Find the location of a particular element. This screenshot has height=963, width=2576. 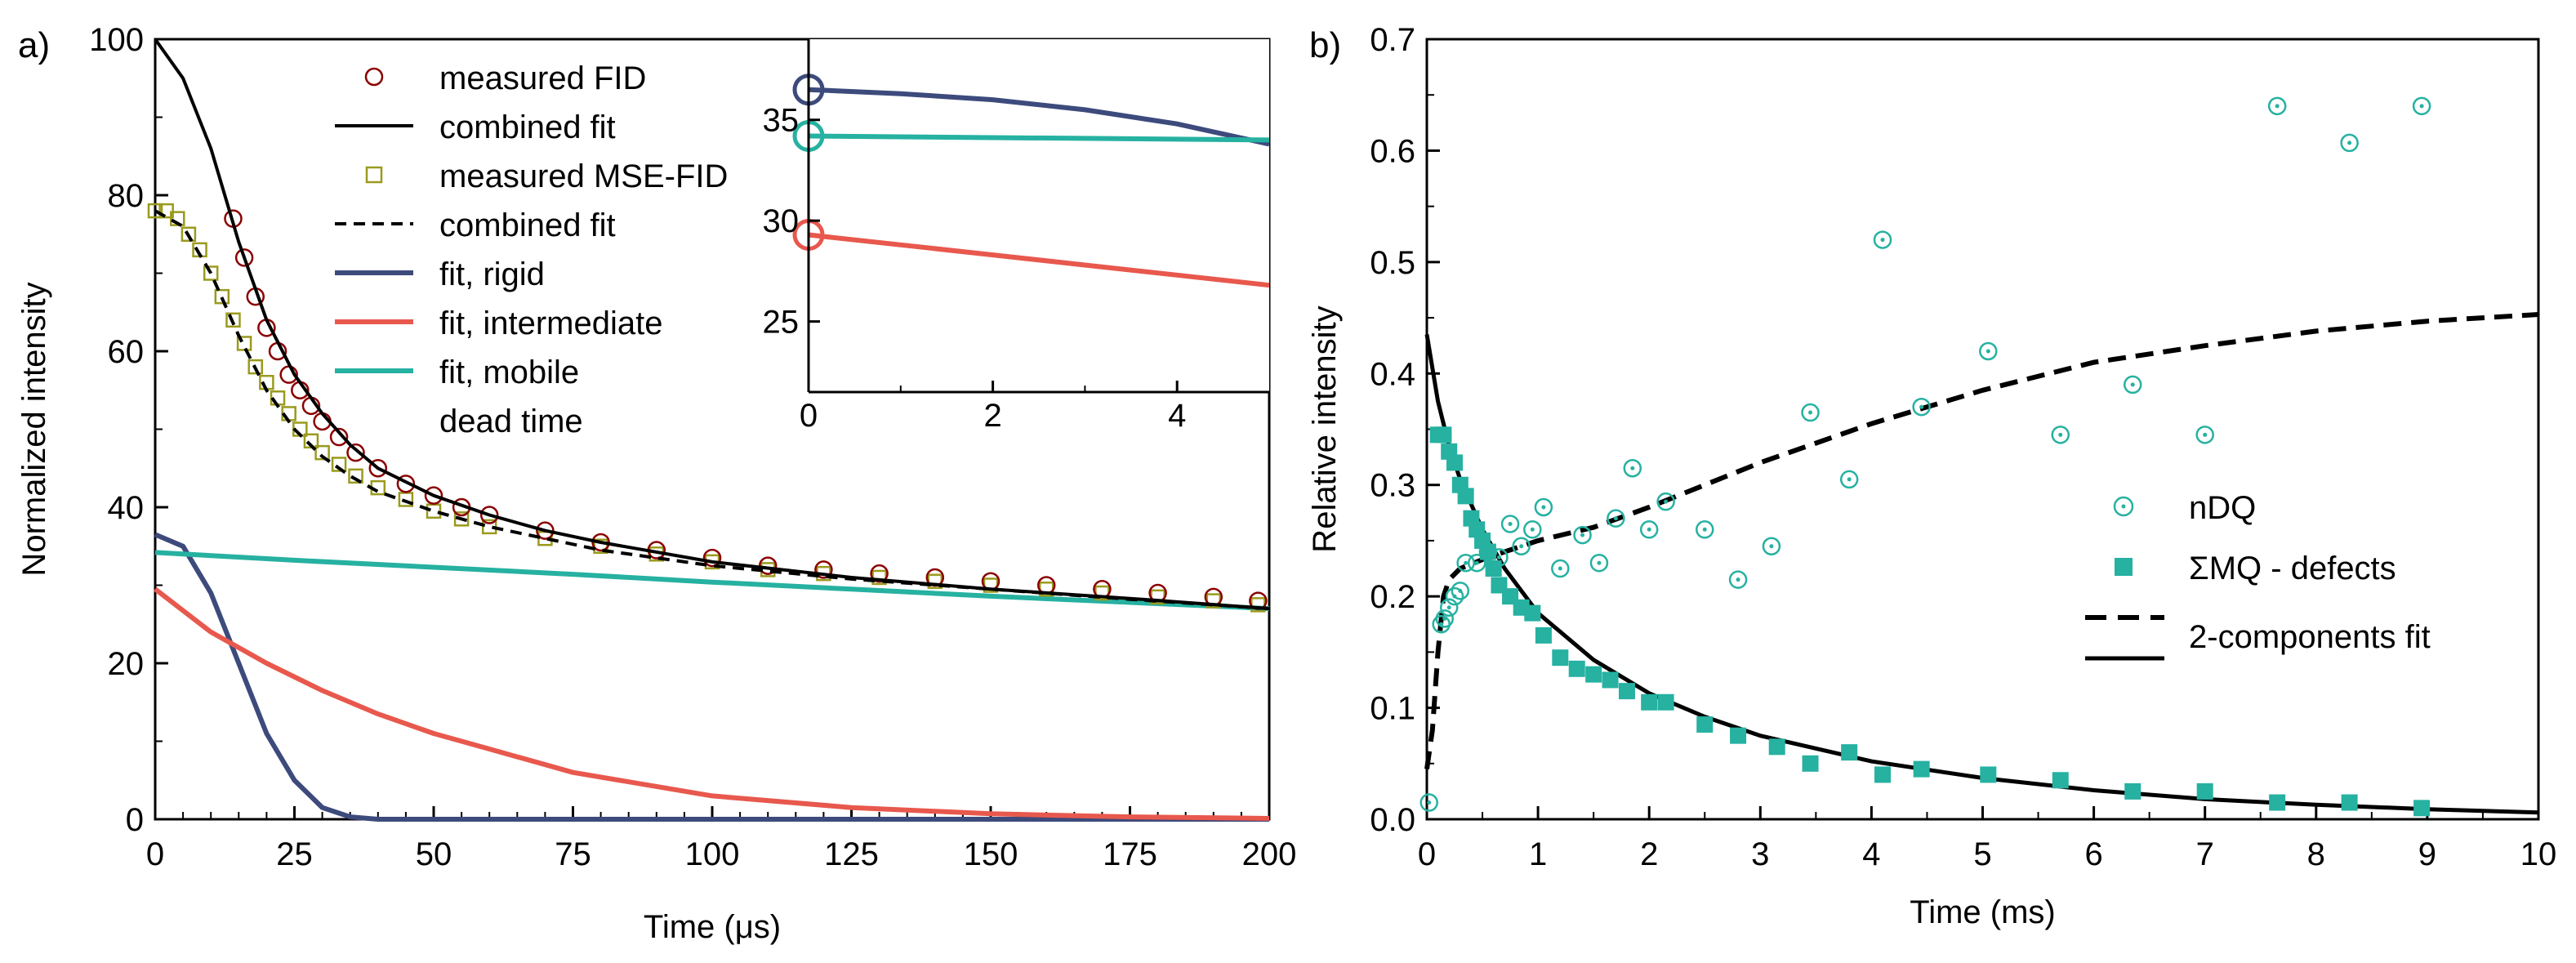

panel-b-ytick-label: 0.3 is located at coordinates (1392, 486).